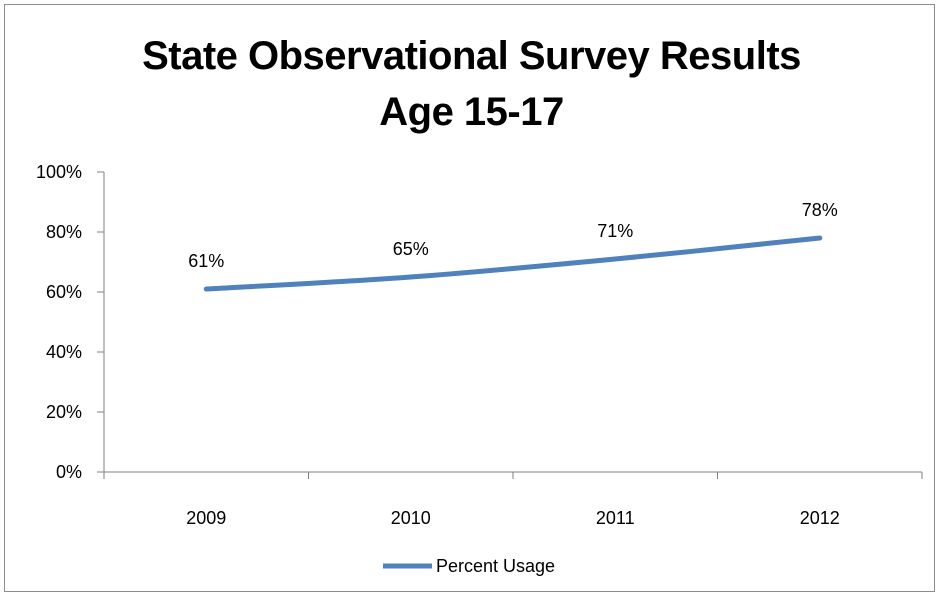 The image size is (943, 598). What do you see at coordinates (64, 412) in the screenshot?
I see `y-tick-label: 20%` at bounding box center [64, 412].